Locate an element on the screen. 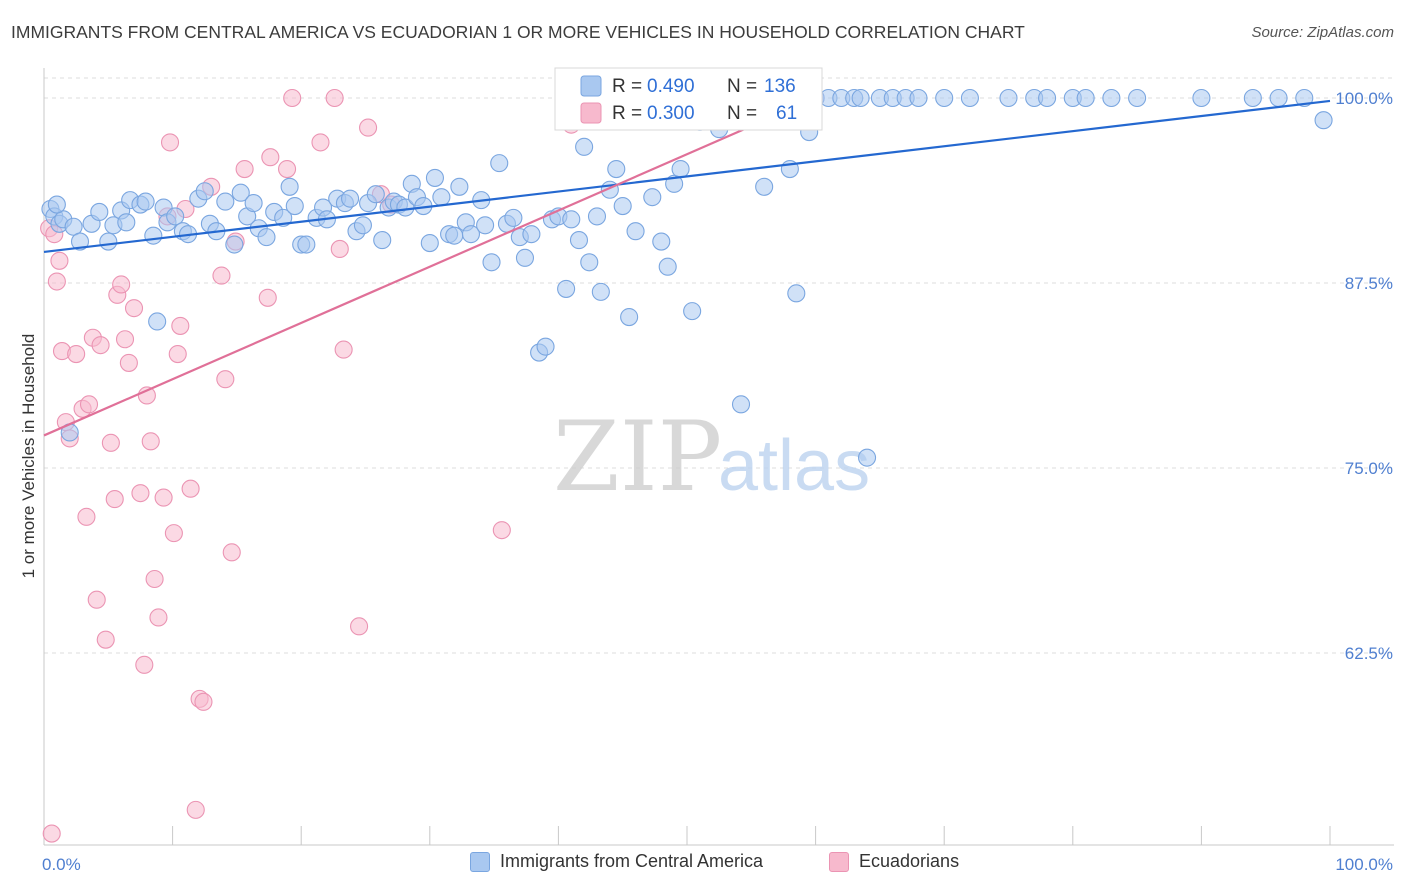 The height and width of the screenshot is (892, 1406). x-tick-label: 0.0% is located at coordinates (61, 864).